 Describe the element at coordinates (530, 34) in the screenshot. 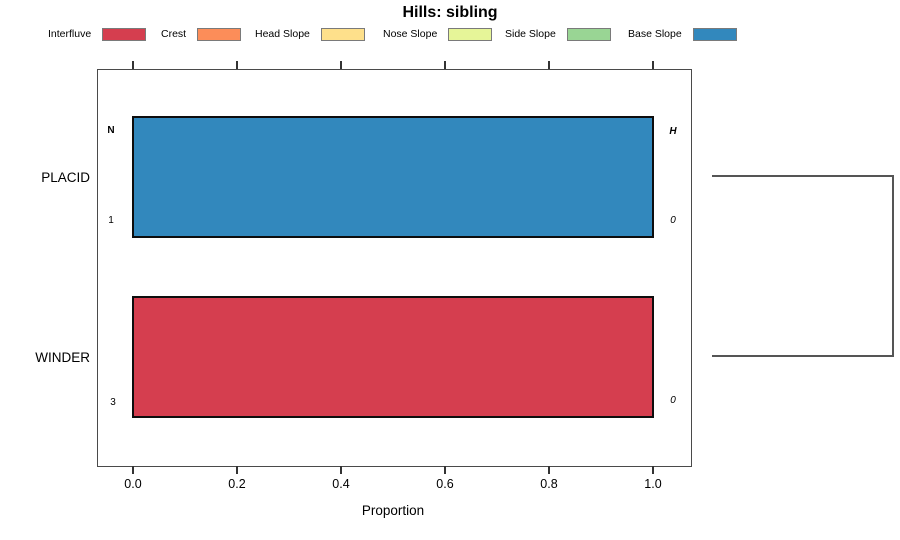

I see `legend-item-label: Side Slope` at that location.